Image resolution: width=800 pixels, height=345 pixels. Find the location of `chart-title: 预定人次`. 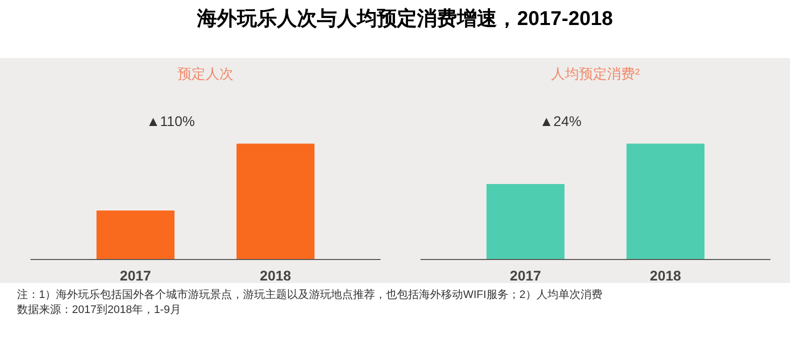

chart-title: 预定人次 is located at coordinates (206, 74).